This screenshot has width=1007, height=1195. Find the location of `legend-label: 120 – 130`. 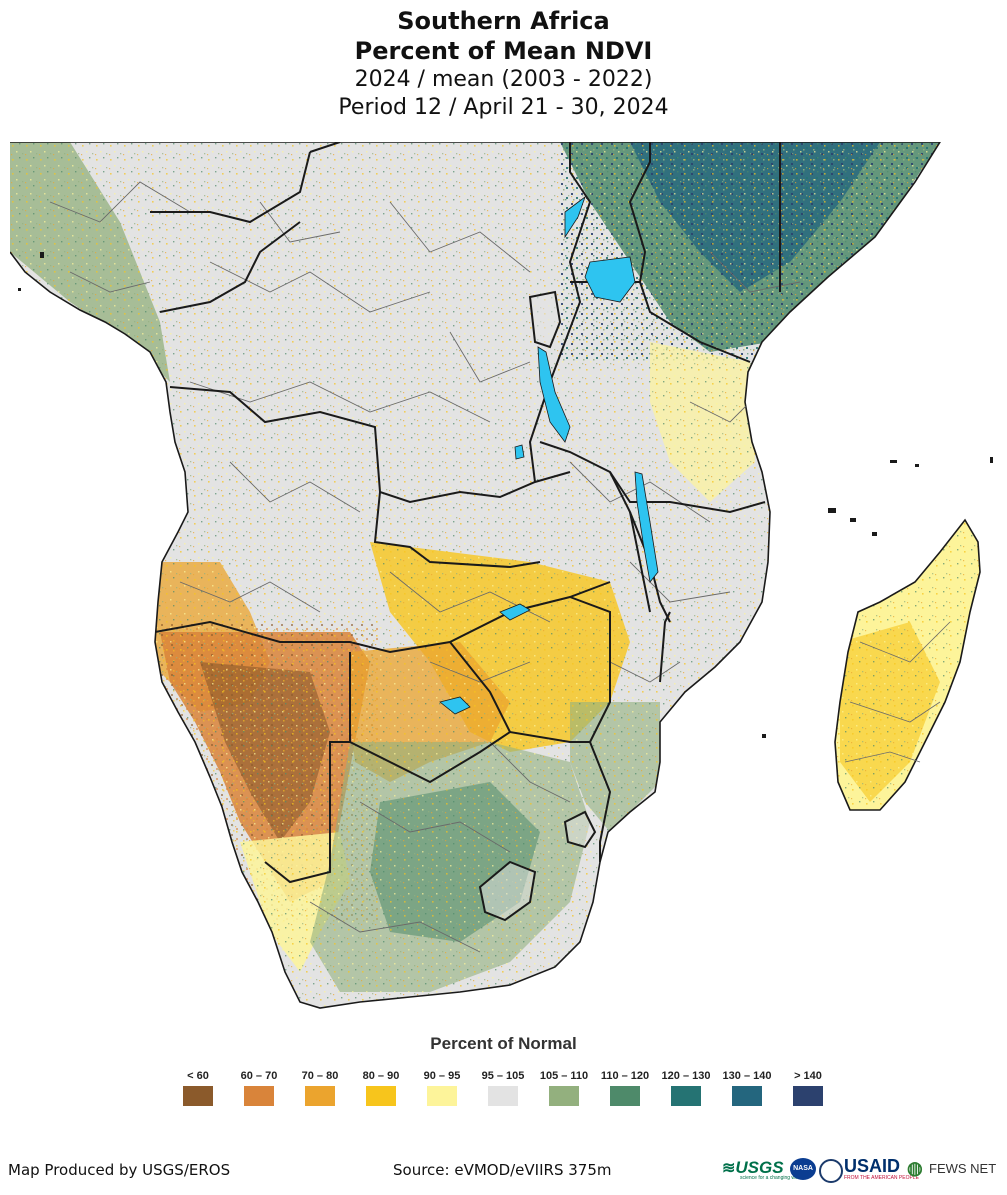

legend-label: 120 – 130 is located at coordinates (686, 1076).